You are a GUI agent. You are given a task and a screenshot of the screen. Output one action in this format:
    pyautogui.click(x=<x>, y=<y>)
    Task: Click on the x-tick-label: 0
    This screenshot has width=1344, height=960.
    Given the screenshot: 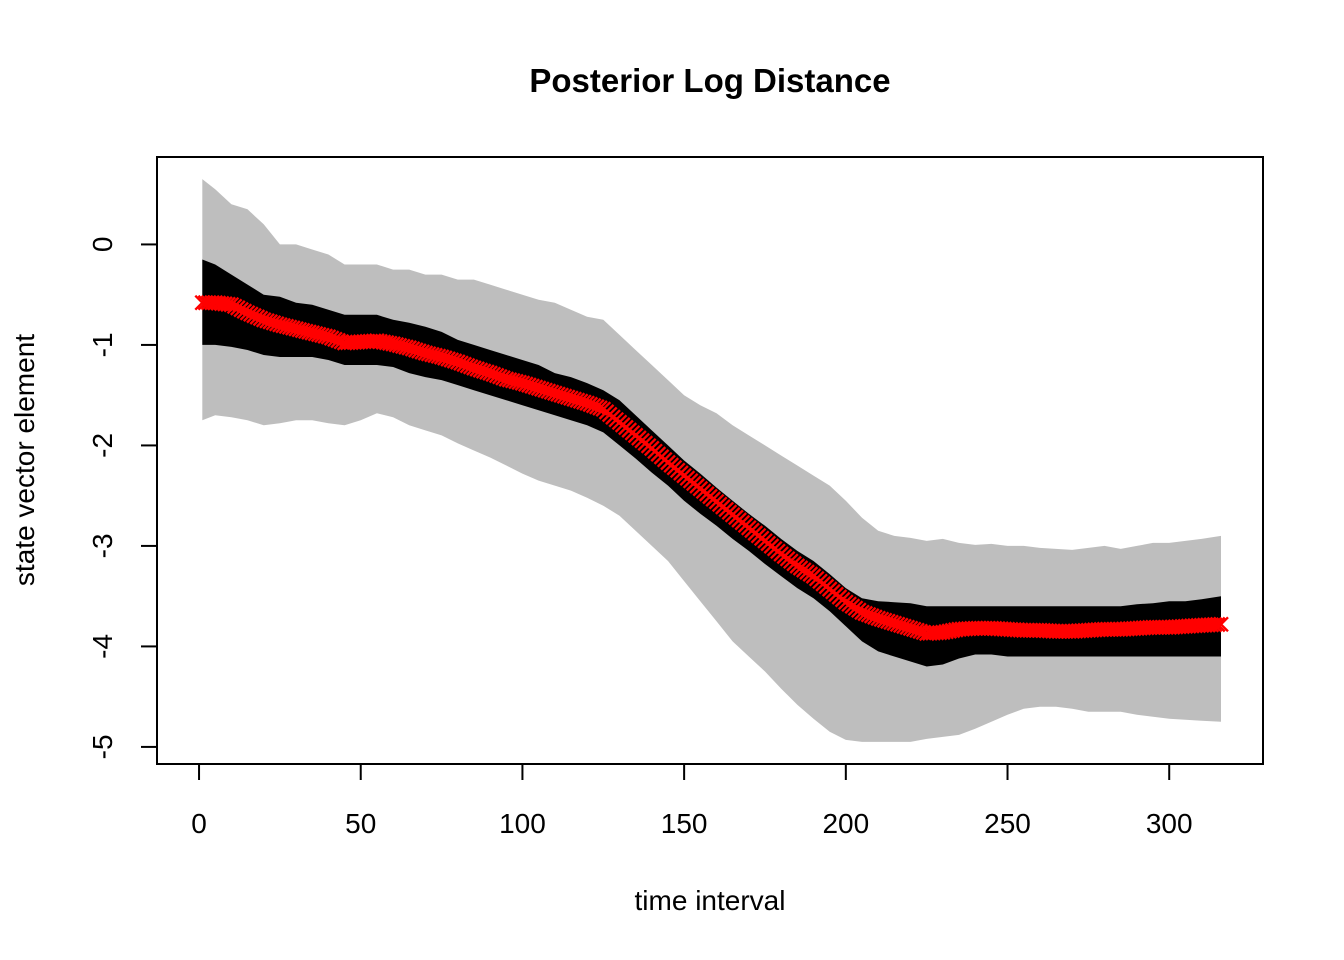 What is the action you would take?
    pyautogui.click(x=199, y=823)
    